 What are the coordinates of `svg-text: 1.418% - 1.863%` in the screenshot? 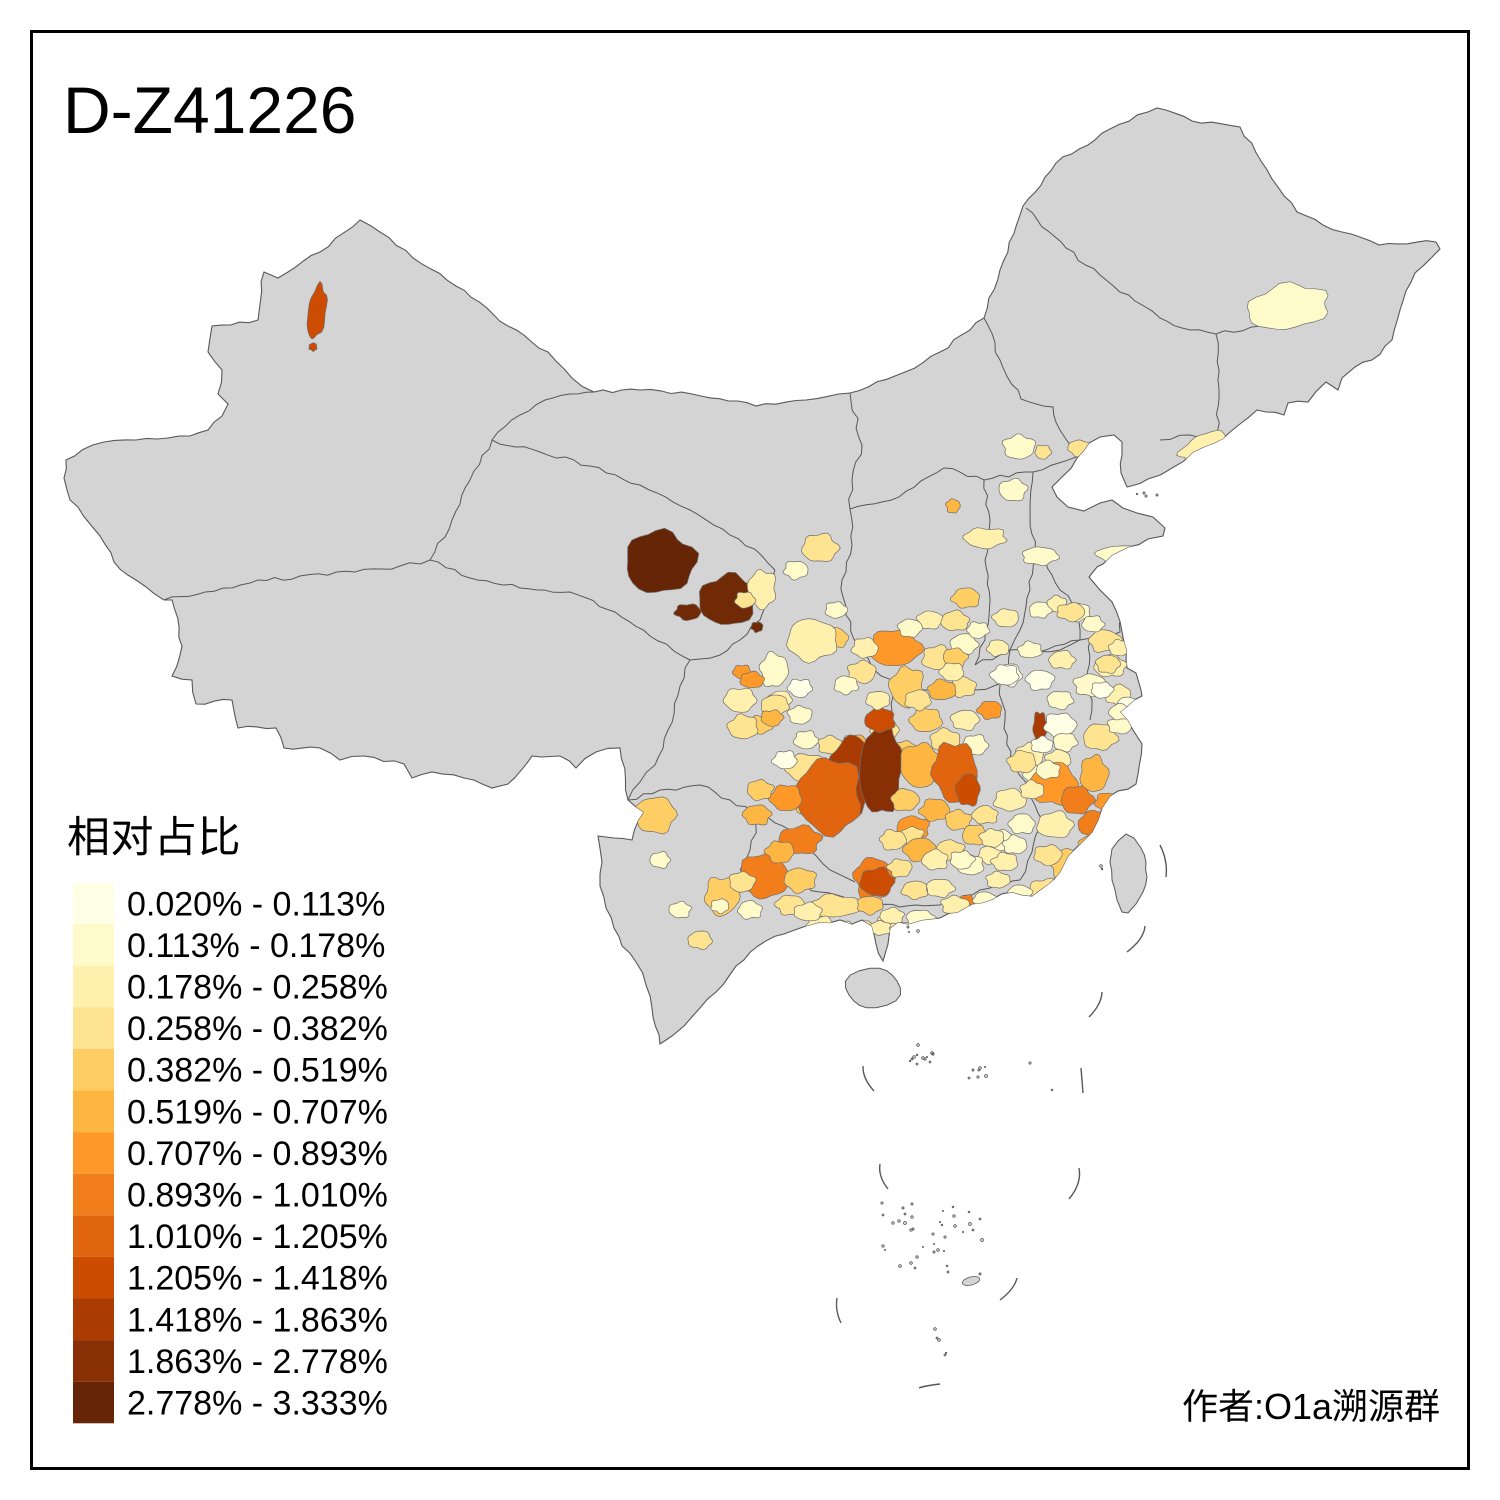 It's located at (257, 1320).